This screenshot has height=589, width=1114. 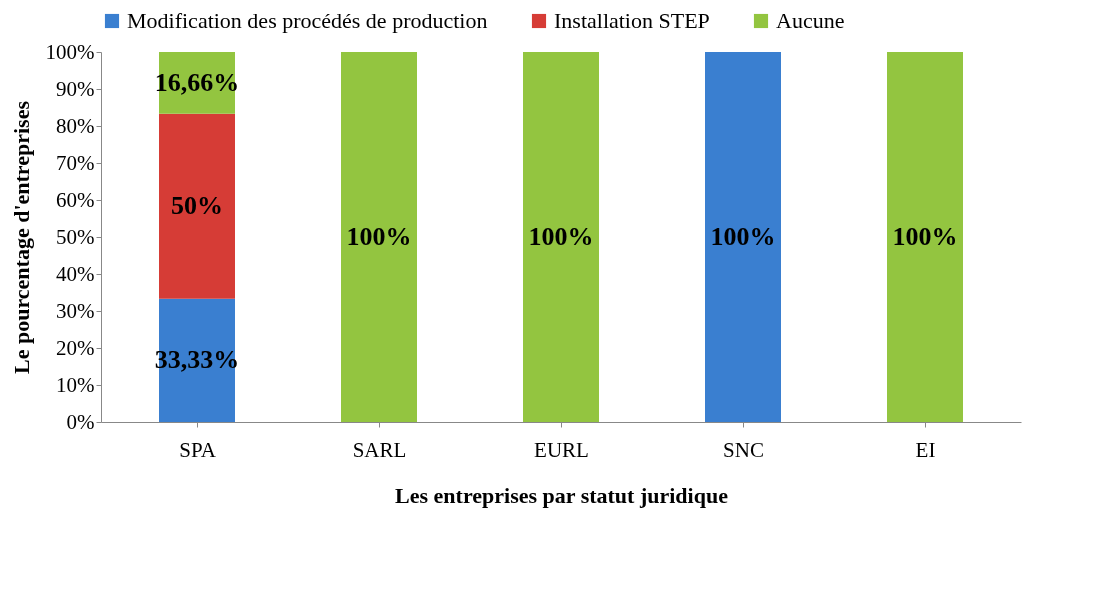 I want to click on y-tick-label: 20%, so click(x=75, y=347).